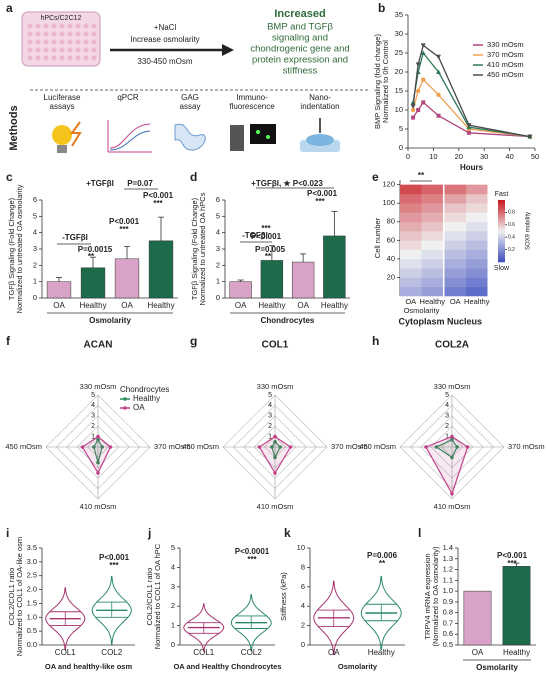 Image resolution: width=546 pixels, height=684 pixels. Describe the element at coordinates (320, 97) in the screenshot. I see `method-label: Nano-` at that location.